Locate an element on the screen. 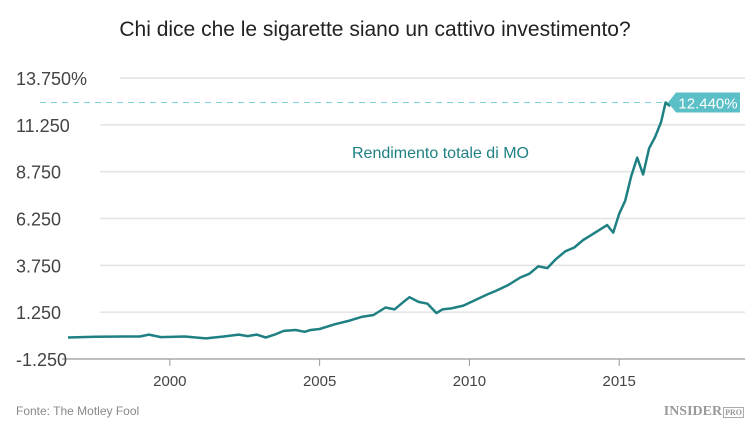  y-tick-label: 8.750 is located at coordinates (38, 173).